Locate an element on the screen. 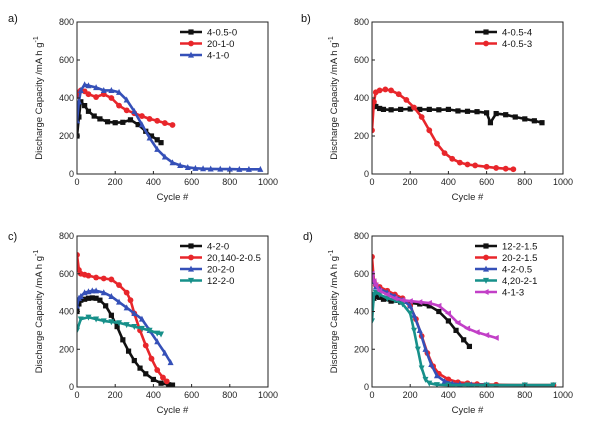 The image size is (600, 426). x-tick-label: 0 is located at coordinates (371, 182).